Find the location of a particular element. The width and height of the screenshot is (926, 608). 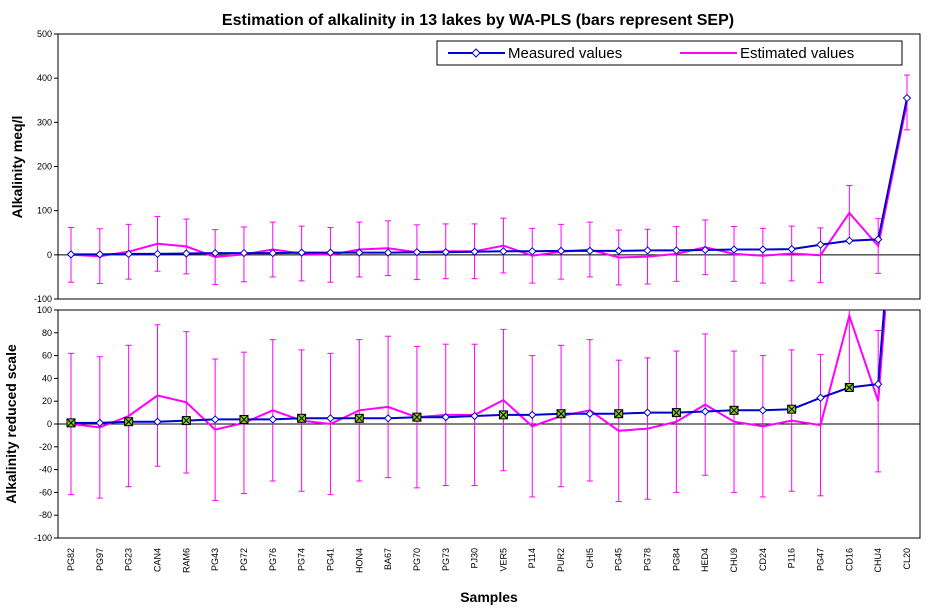

x-tick-label: P114 is located at coordinates (532, 558).